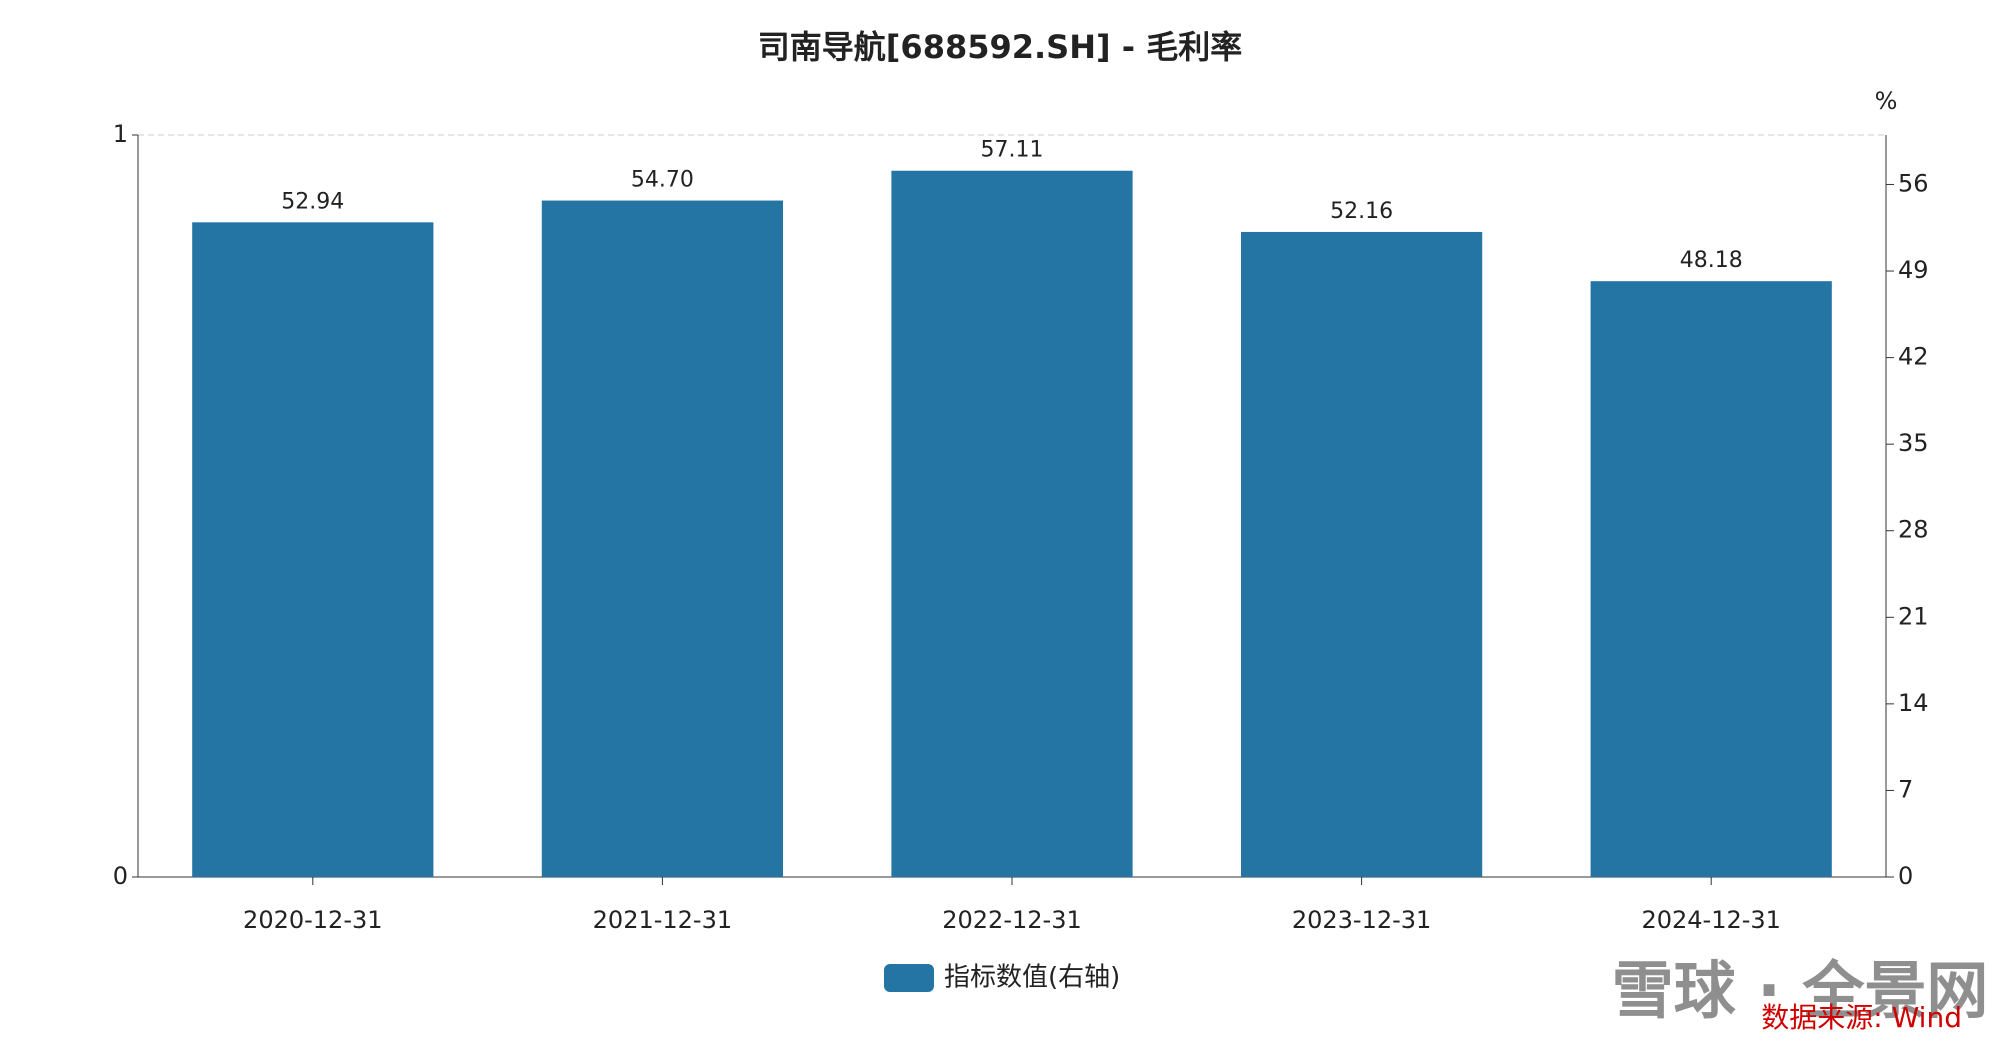  What do you see at coordinates (1800, 990) in the screenshot?
I see `watermark: 雪球 · 全景网` at bounding box center [1800, 990].